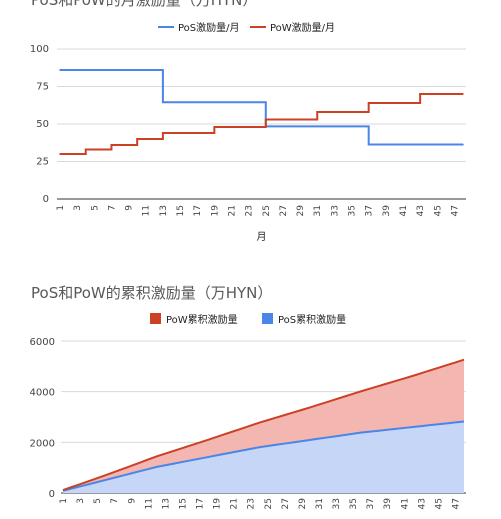 This screenshot has height=519, width=501. What do you see at coordinates (42, 393) in the screenshot?
I see `y-tick-label: 4000` at bounding box center [42, 393].